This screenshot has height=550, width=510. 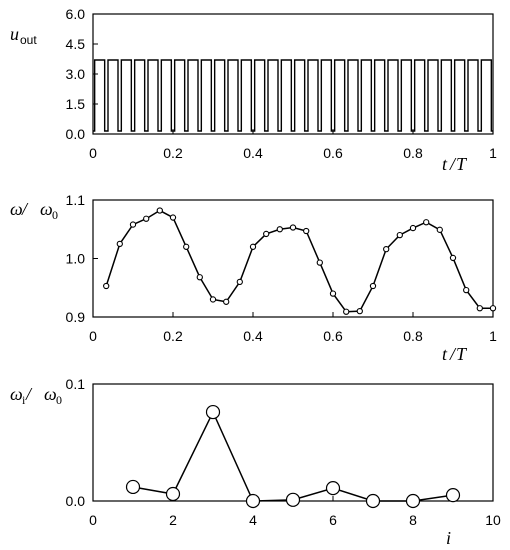 What do you see at coordinates (493, 520) in the screenshot?
I see `panel3-xtick-label: 10` at bounding box center [493, 520].